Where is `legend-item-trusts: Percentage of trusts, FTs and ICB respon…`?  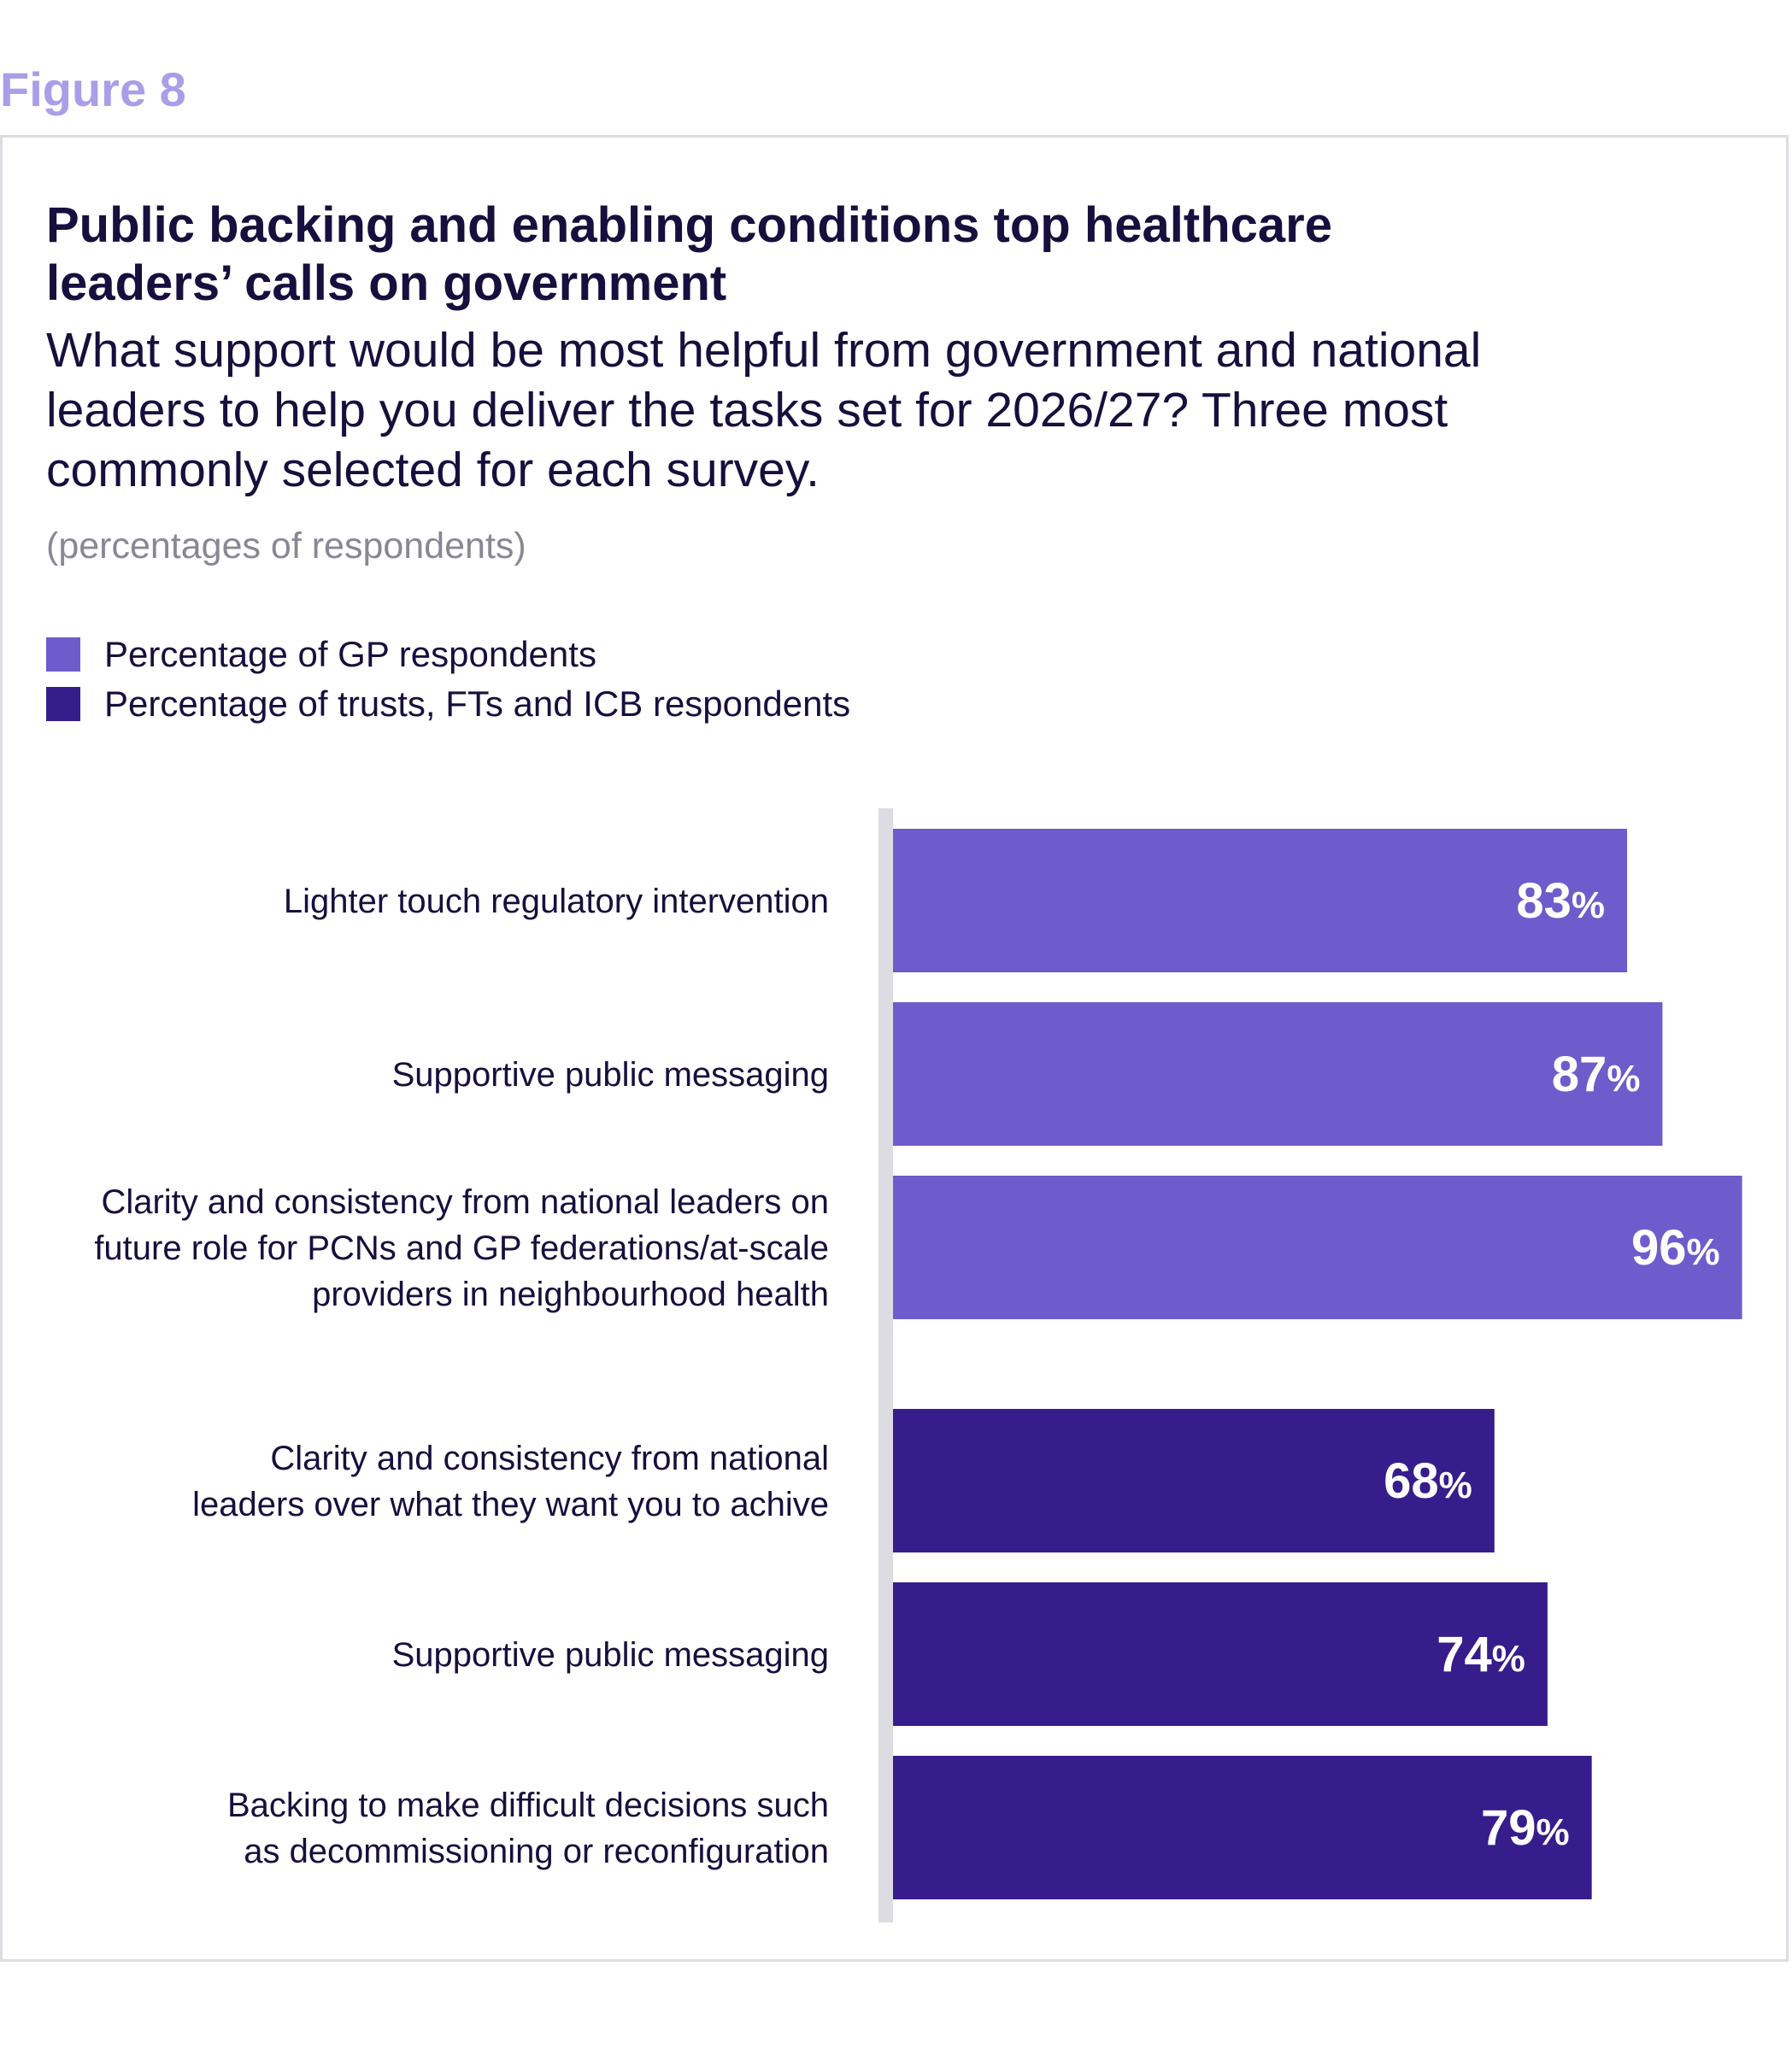
legend-item-trusts: Percentage of trusts, FTs and ICB respon… is located at coordinates (448, 704).